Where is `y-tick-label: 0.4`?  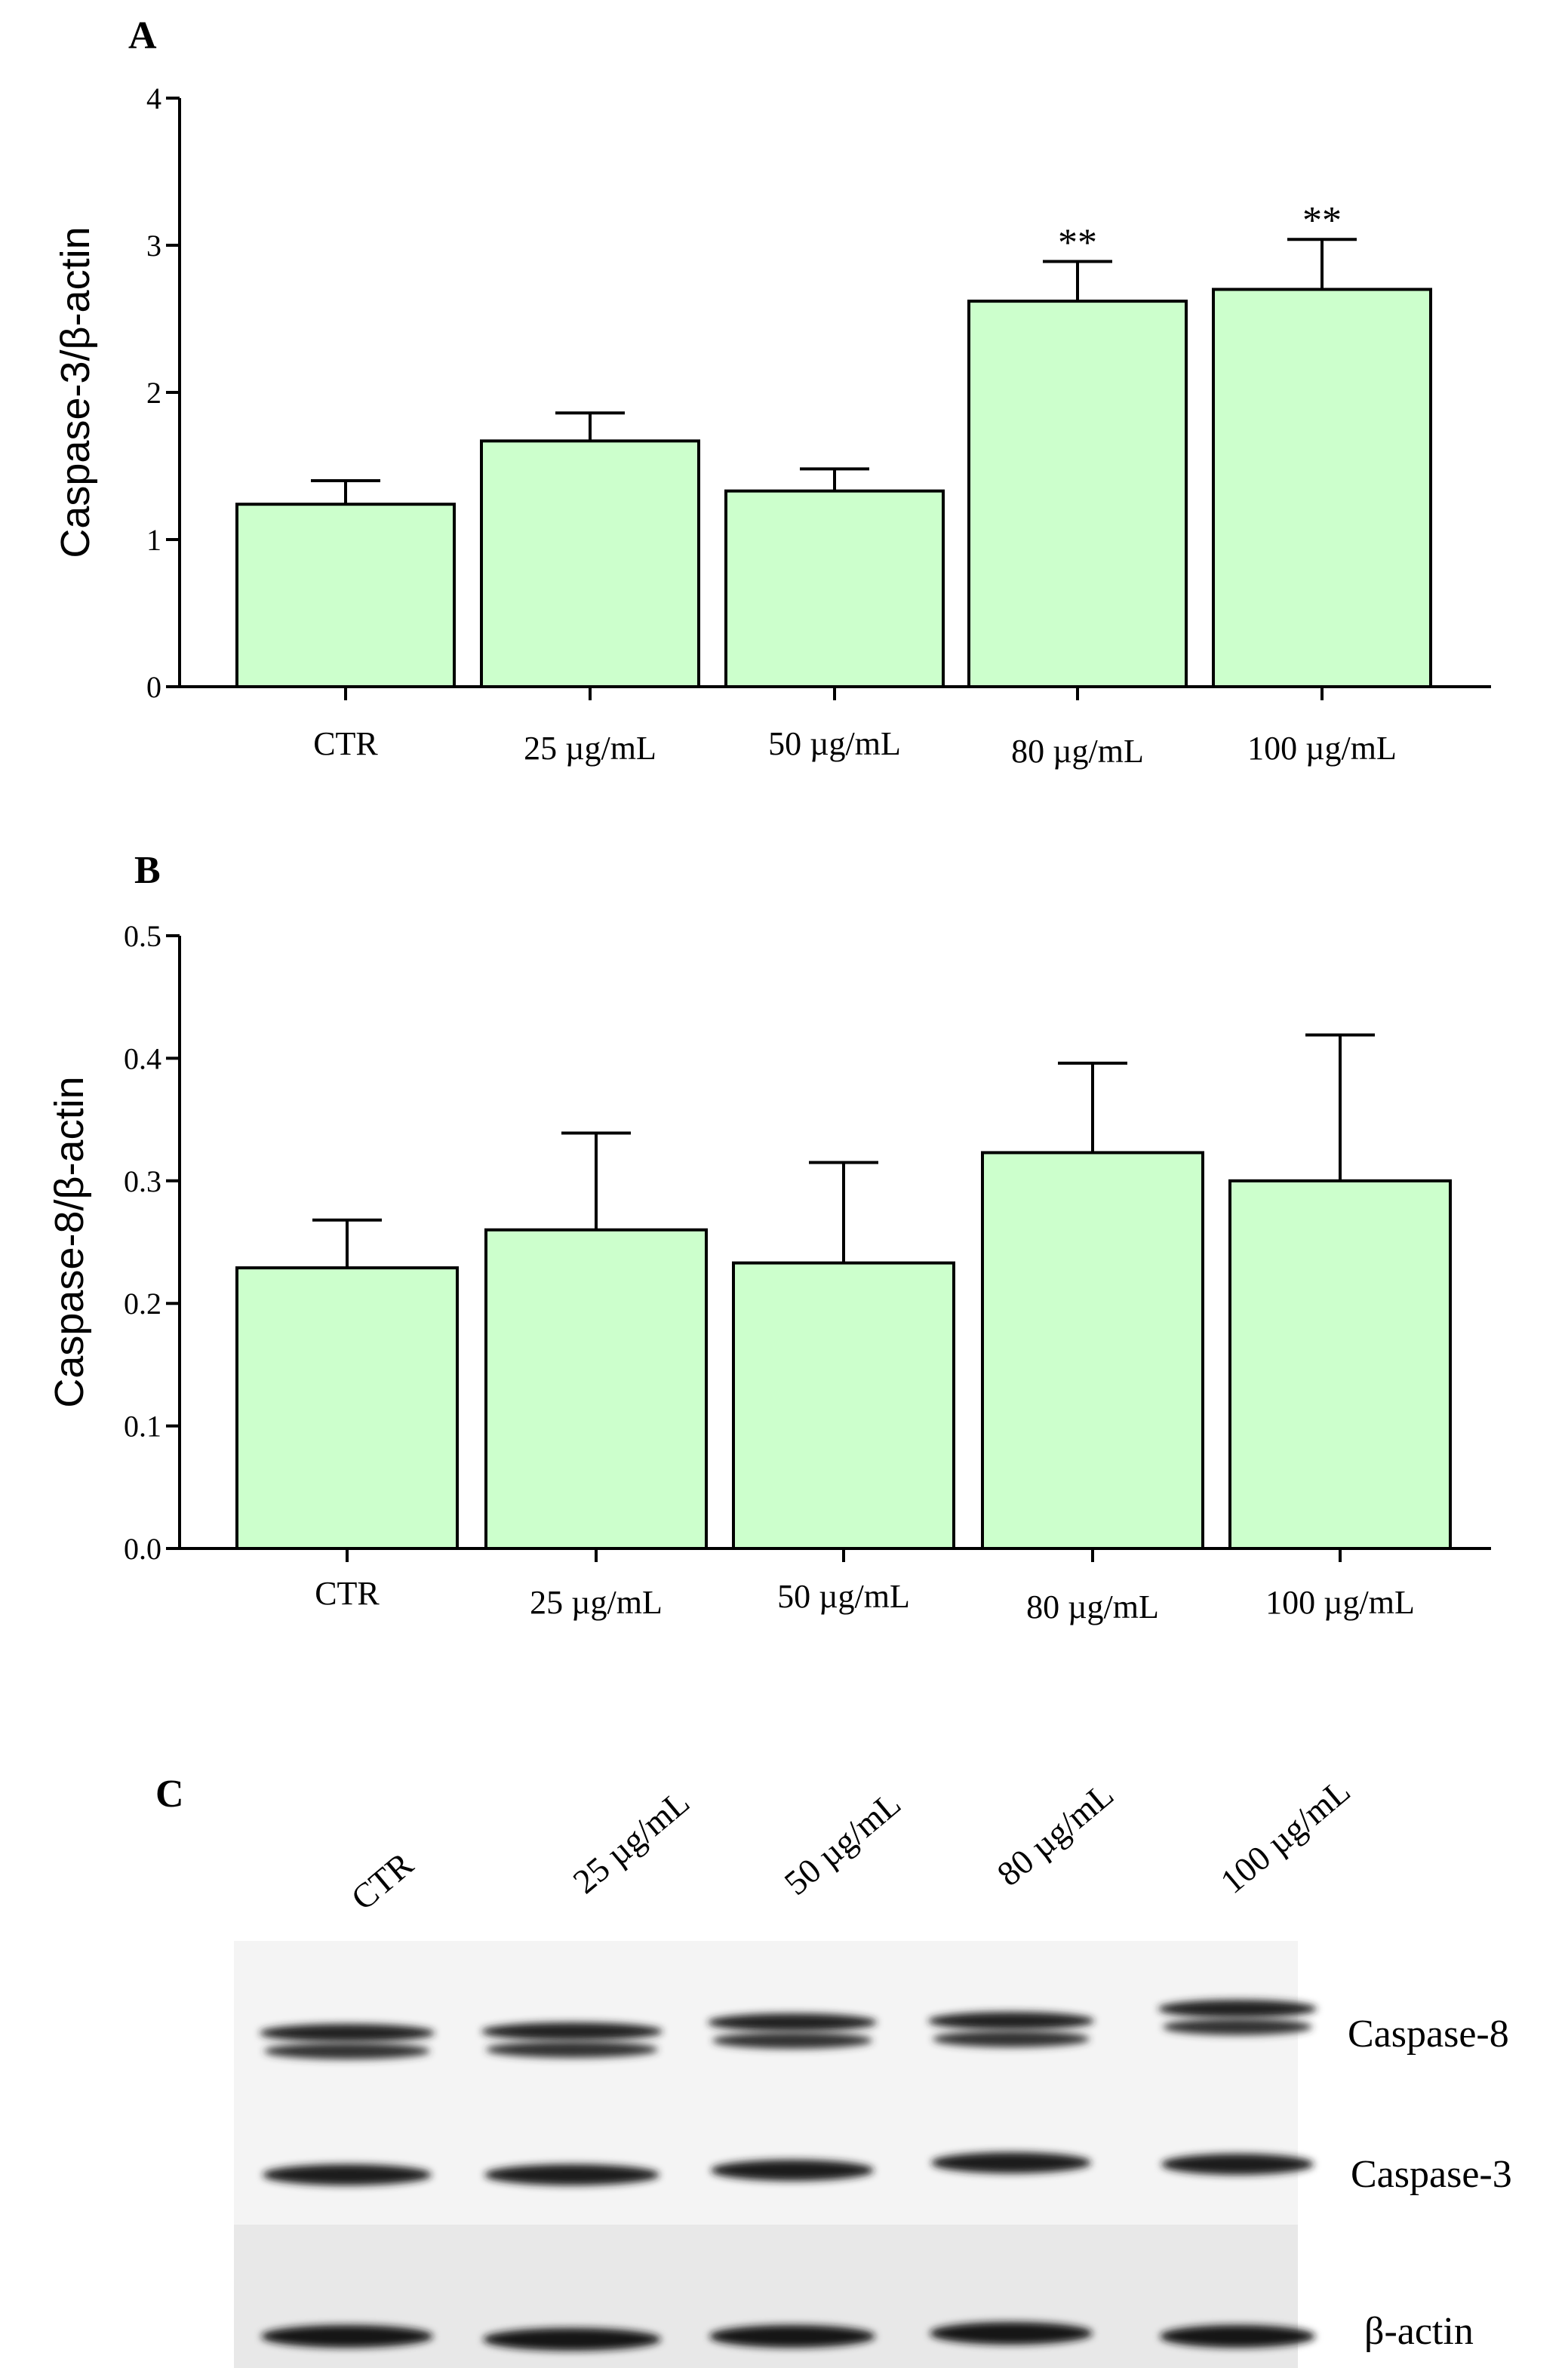 y-tick-label: 0.4 is located at coordinates (142, 1058).